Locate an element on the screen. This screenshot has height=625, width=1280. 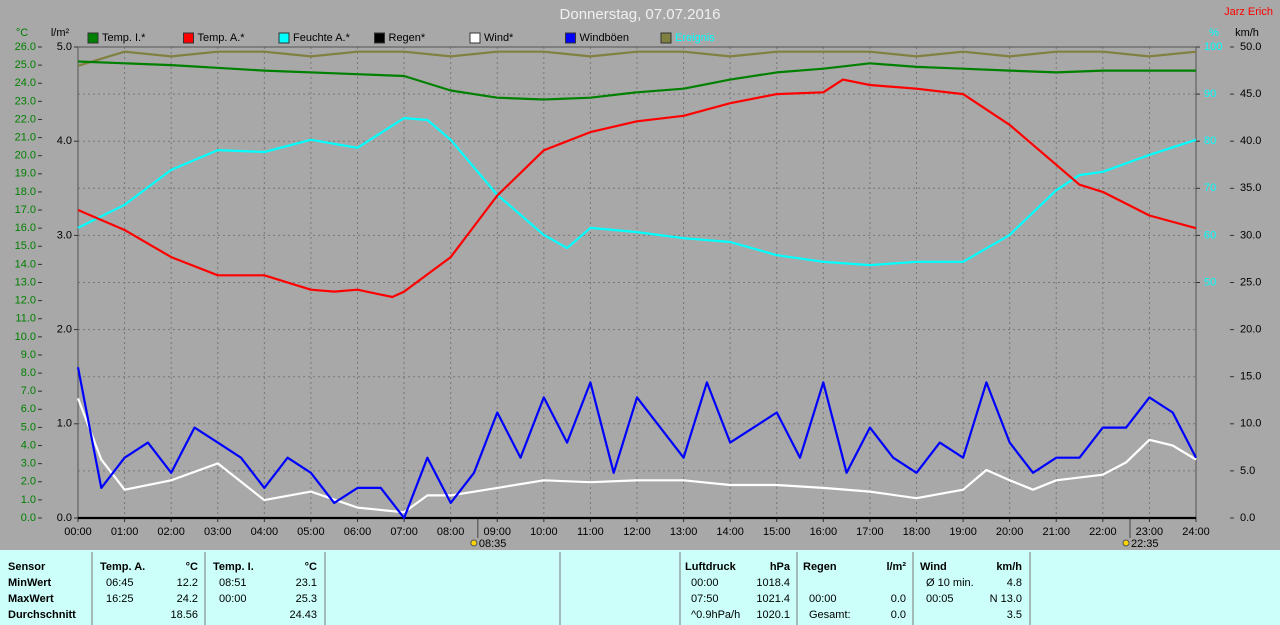
table-cell: 25.3 is located at coordinates (306, 599).